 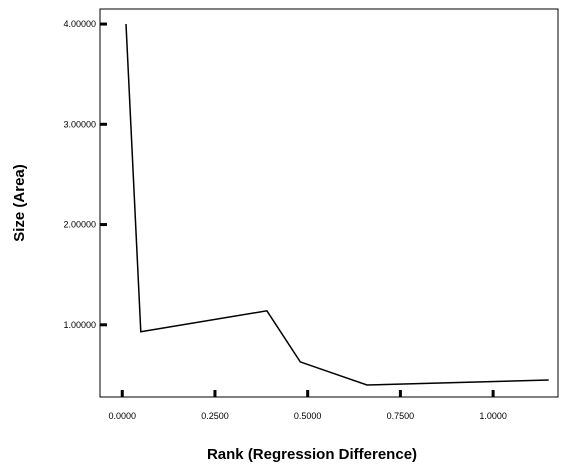 I want to click on y-axis-title: Size (Area), so click(x=19, y=203).